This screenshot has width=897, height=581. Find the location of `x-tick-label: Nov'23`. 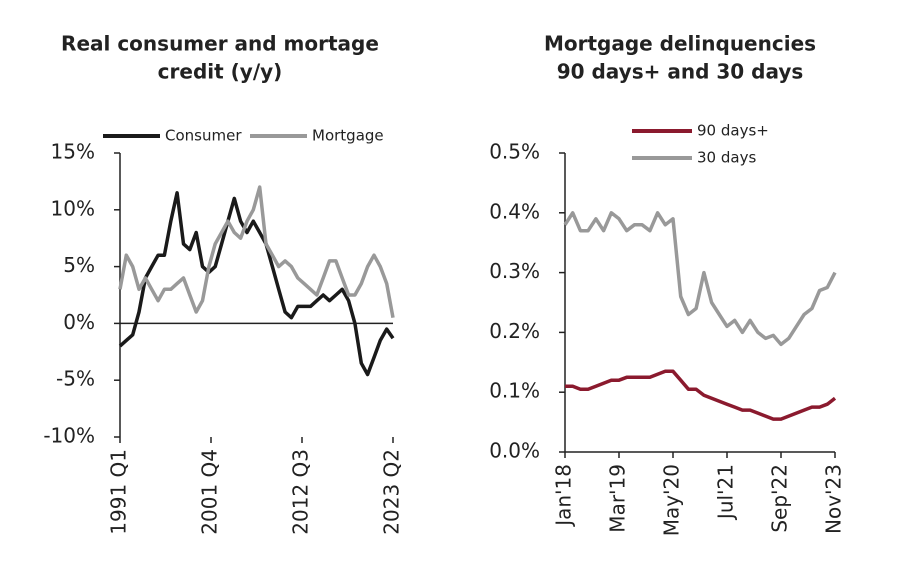

x-tick-label: Nov'23 is located at coordinates (834, 499).